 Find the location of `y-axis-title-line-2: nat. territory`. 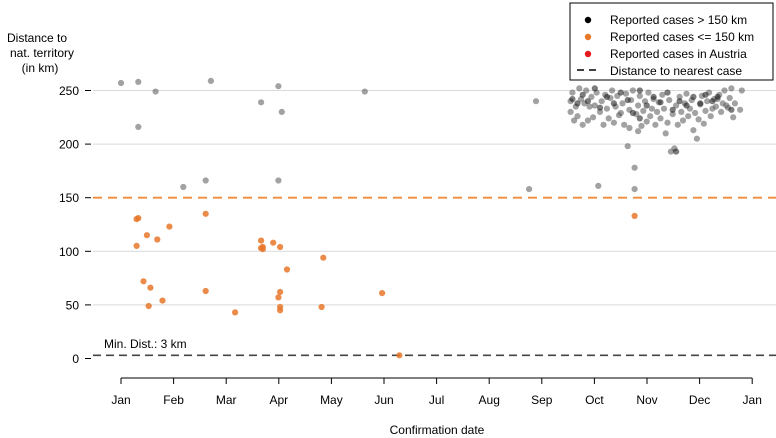

y-axis-title-line-2: nat. territory is located at coordinates (42, 53).